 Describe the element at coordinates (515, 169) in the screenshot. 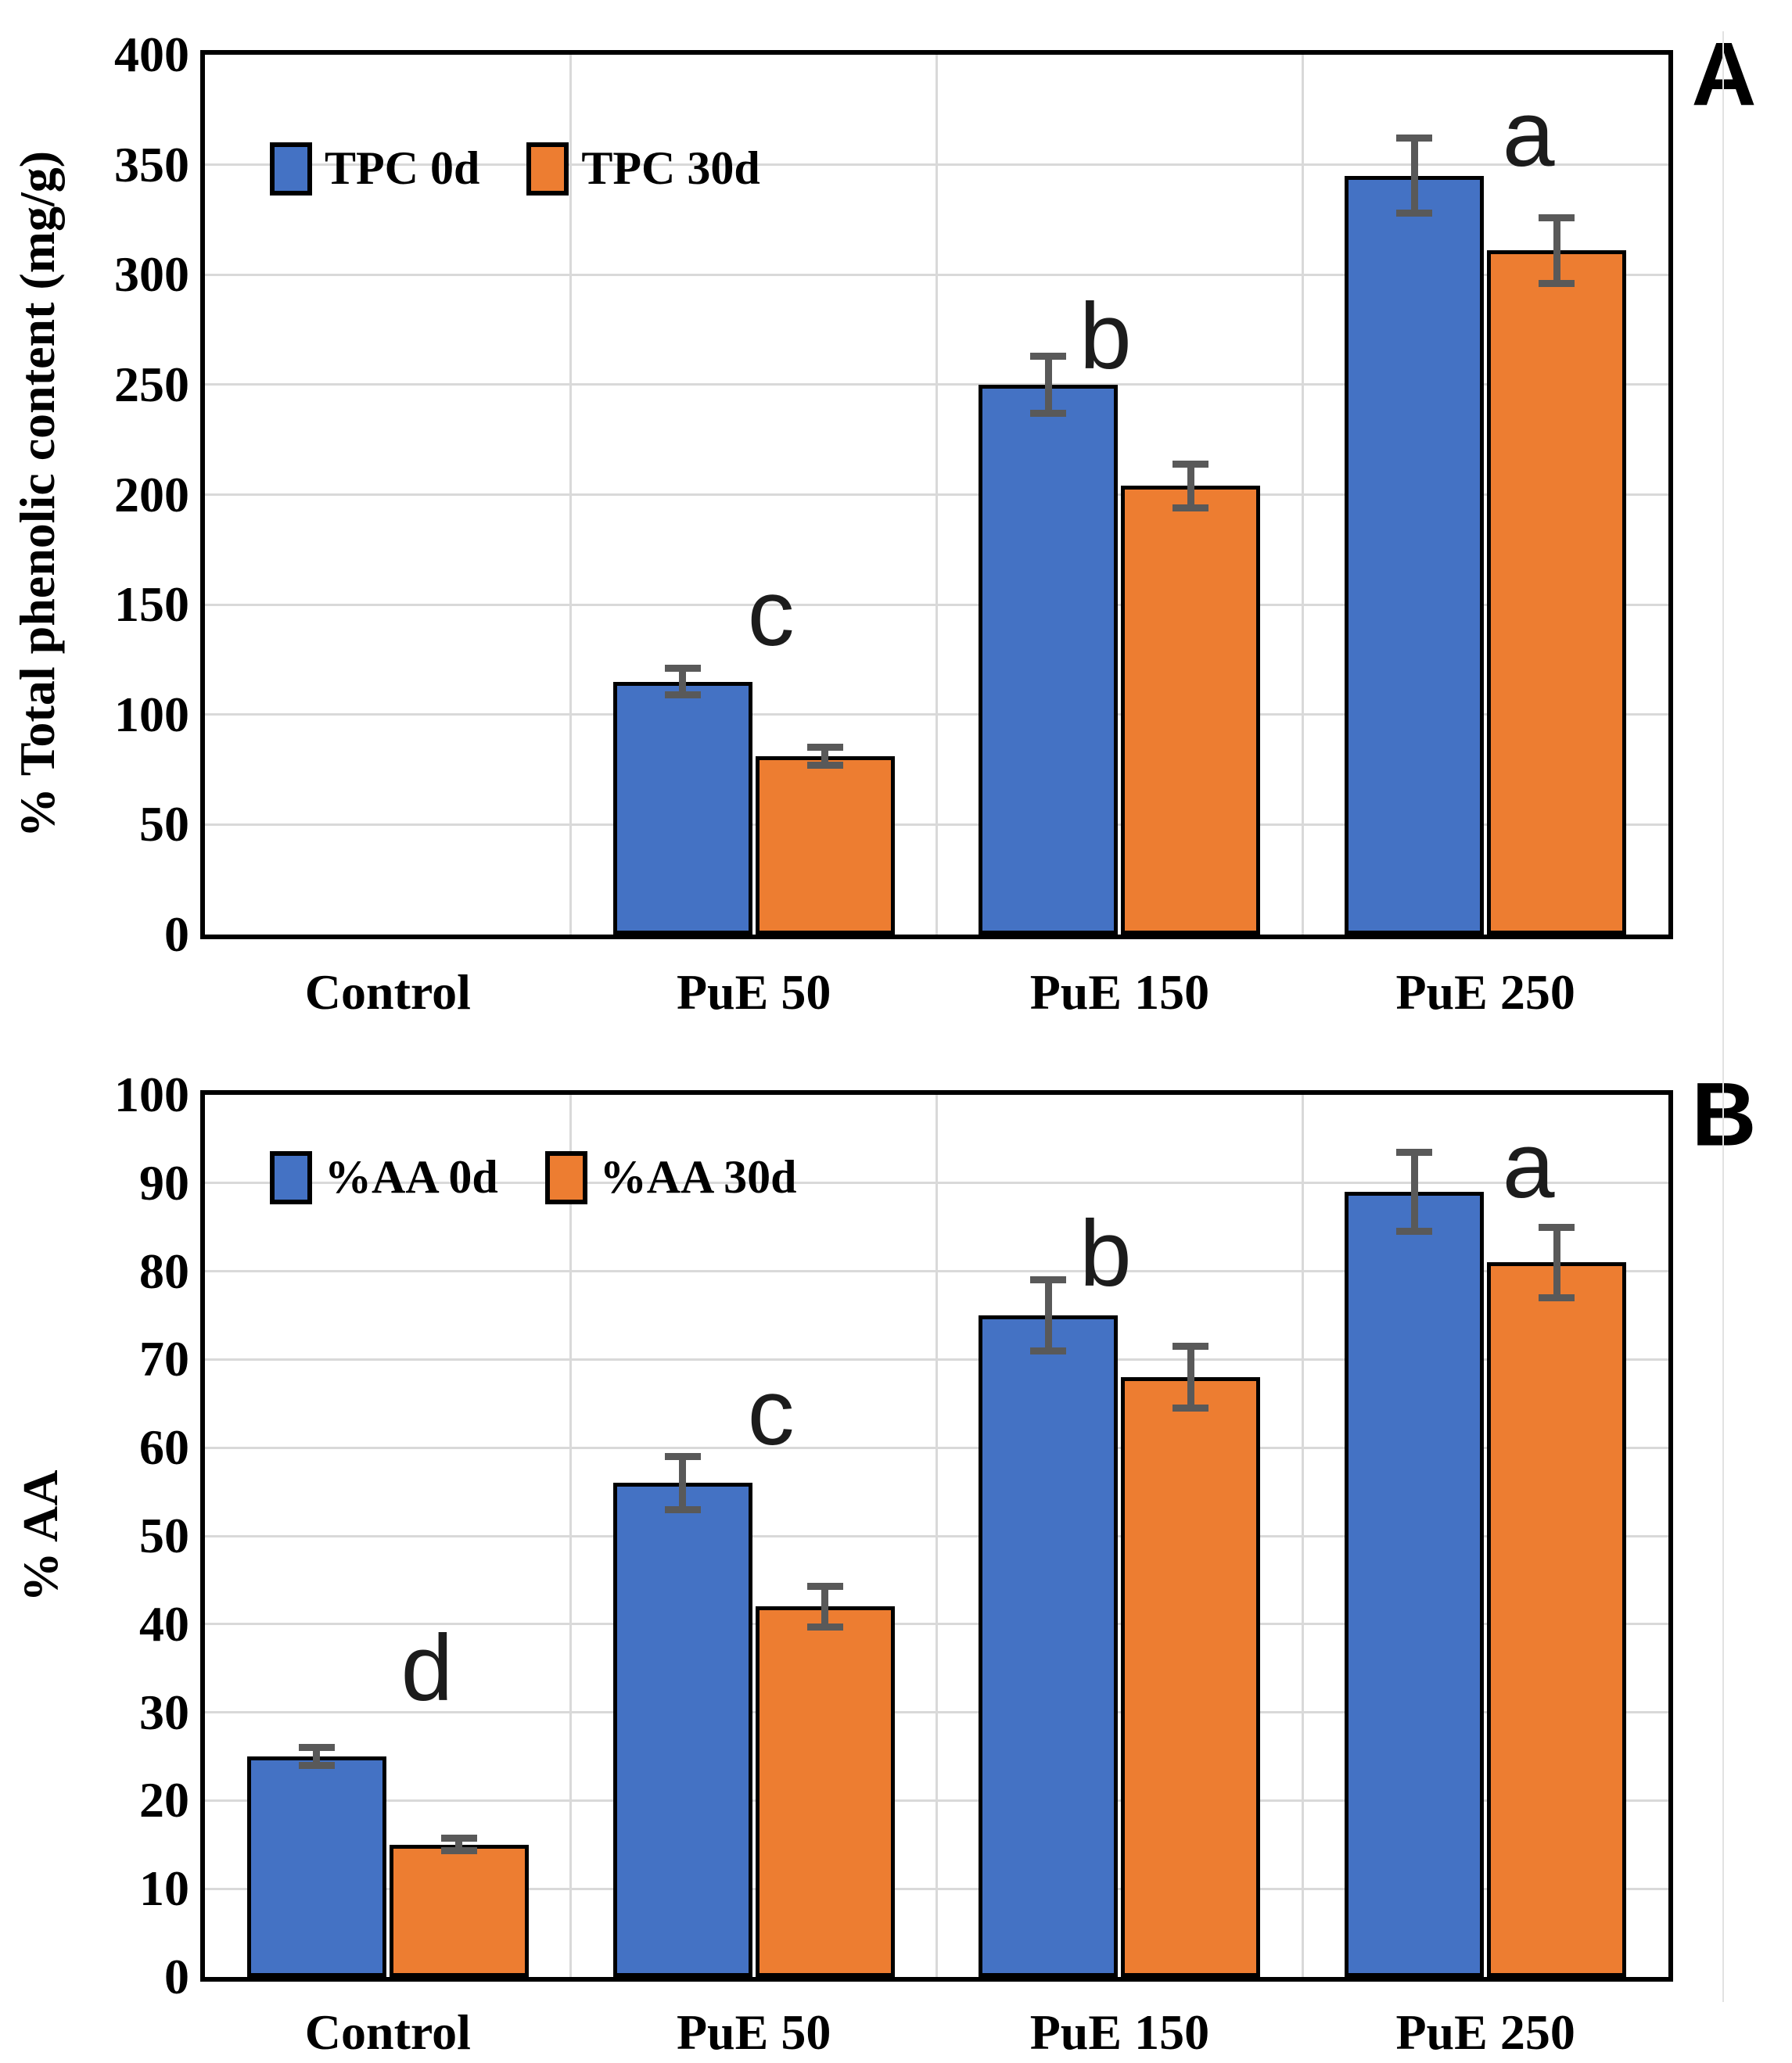

I see `legend: TPC 0d TPC 30d` at that location.